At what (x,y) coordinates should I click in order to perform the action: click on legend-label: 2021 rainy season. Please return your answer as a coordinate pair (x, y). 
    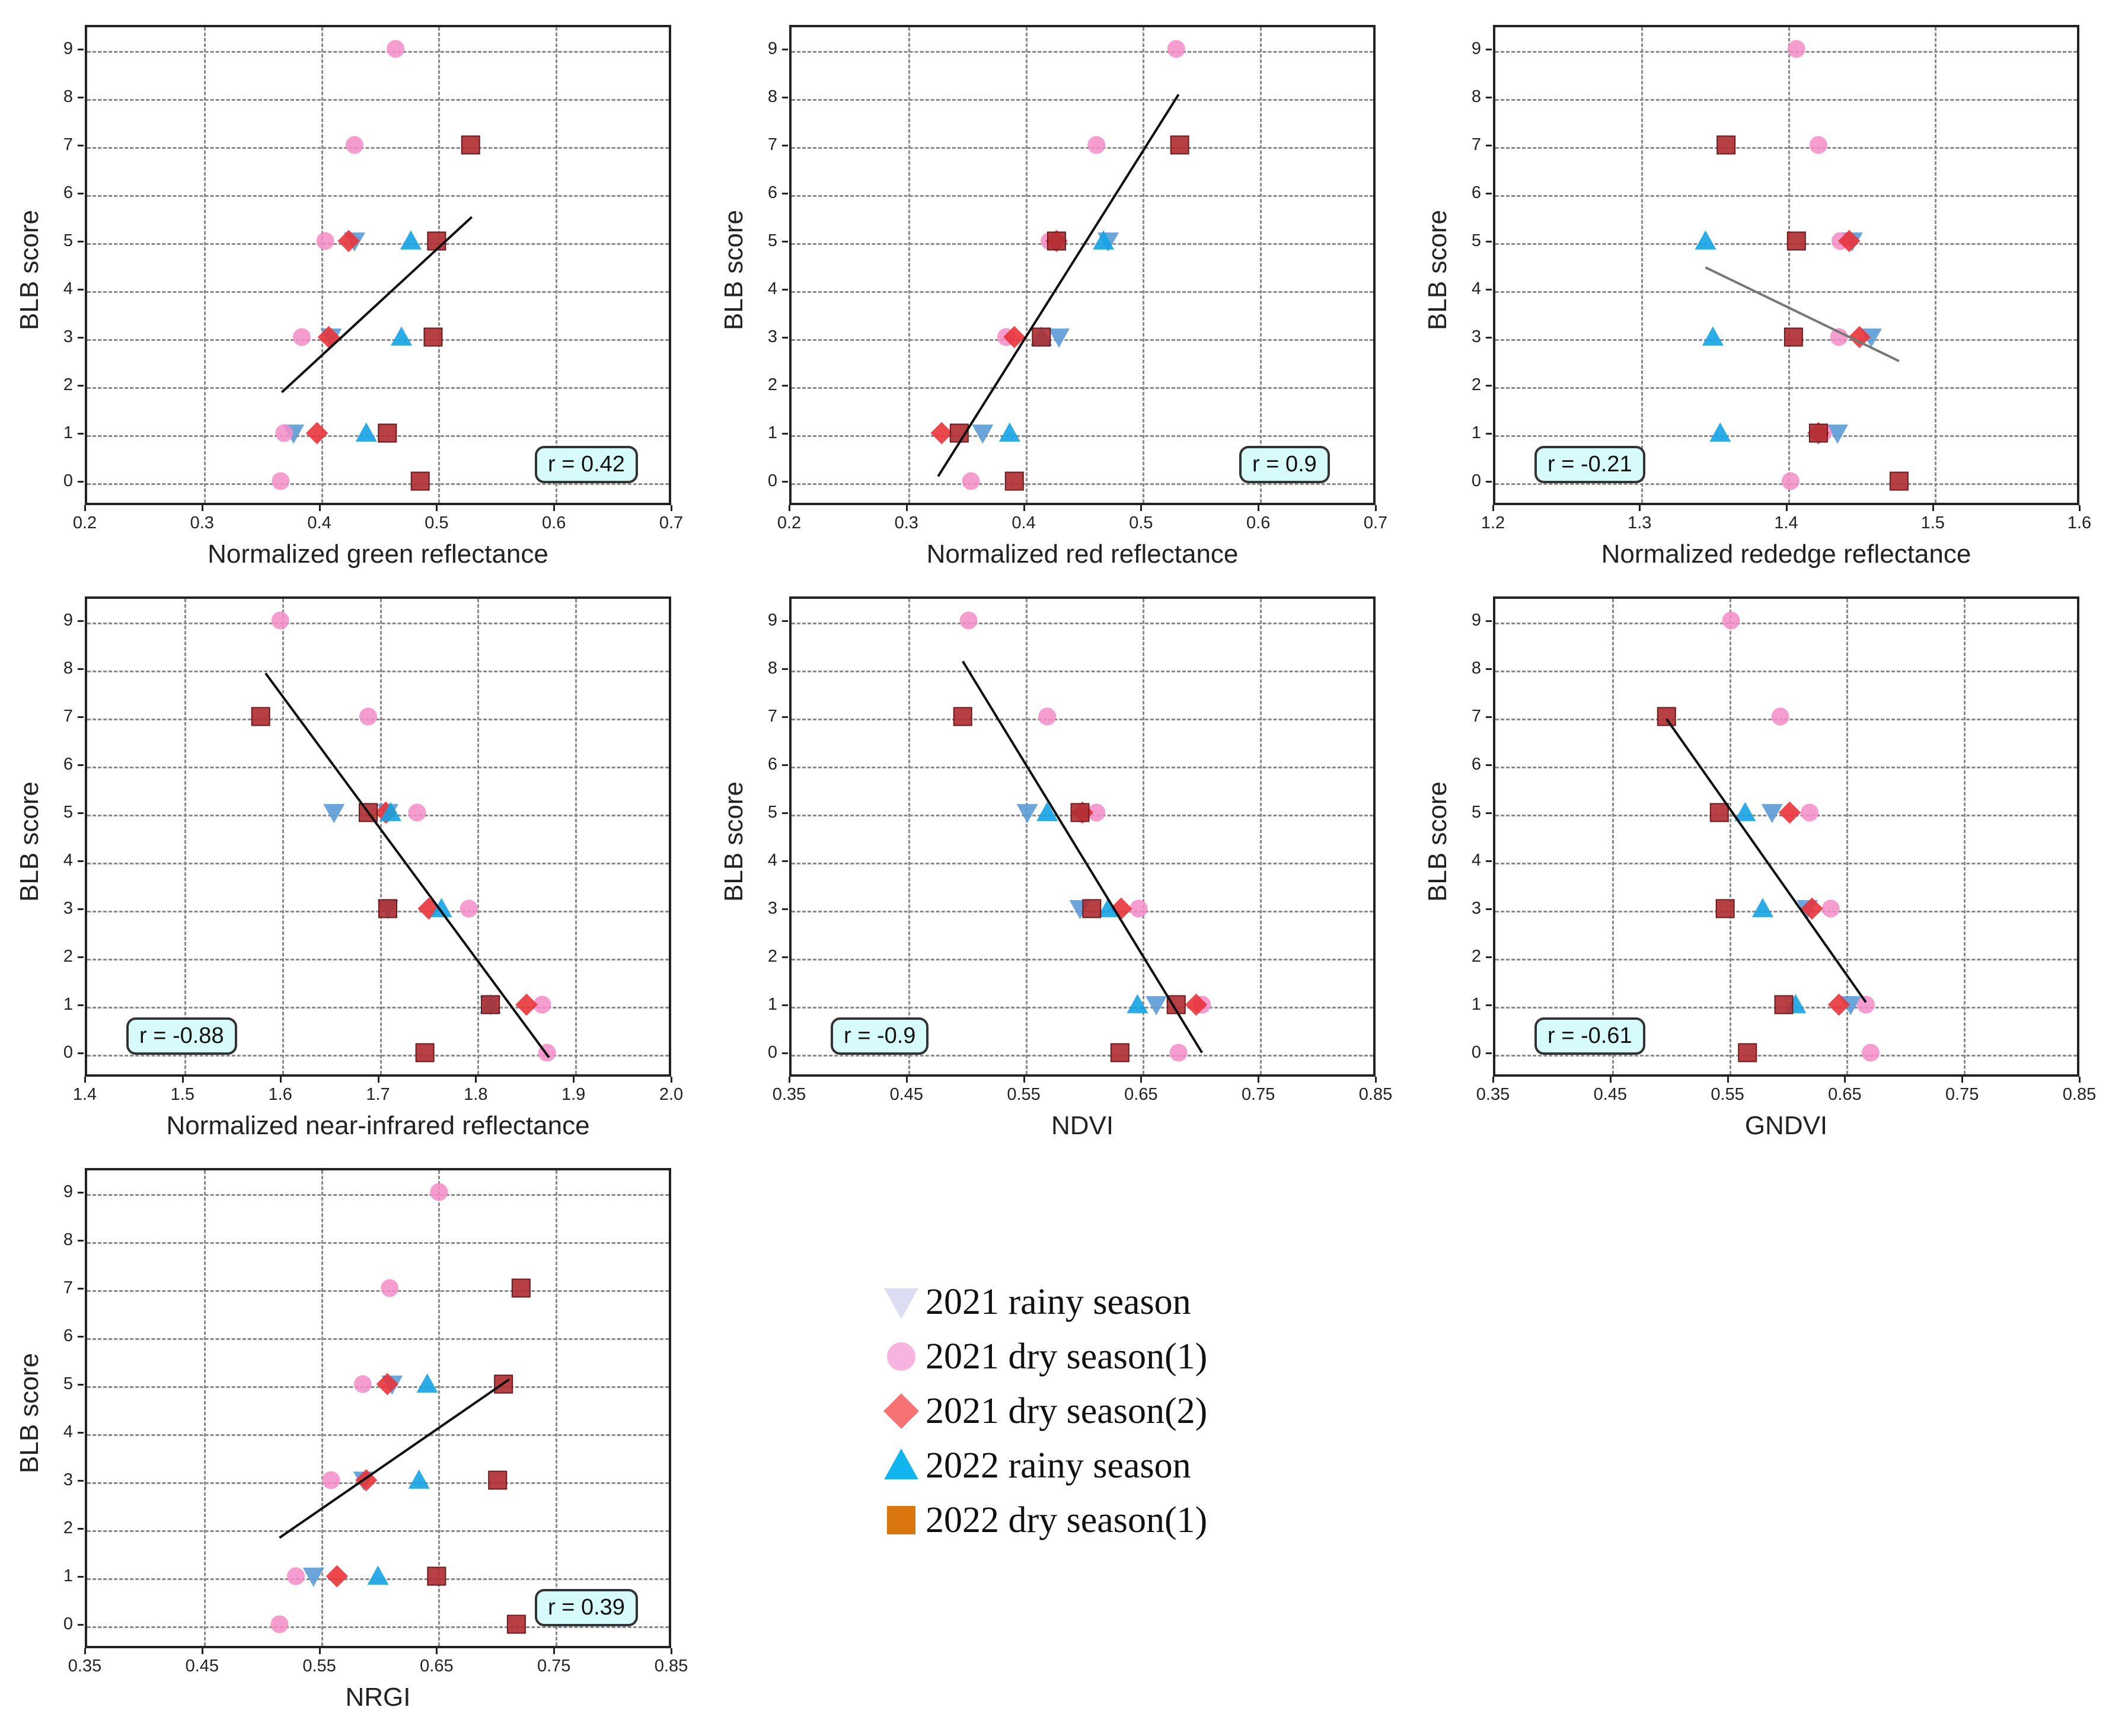
    Looking at the image, I should click on (1058, 1301).